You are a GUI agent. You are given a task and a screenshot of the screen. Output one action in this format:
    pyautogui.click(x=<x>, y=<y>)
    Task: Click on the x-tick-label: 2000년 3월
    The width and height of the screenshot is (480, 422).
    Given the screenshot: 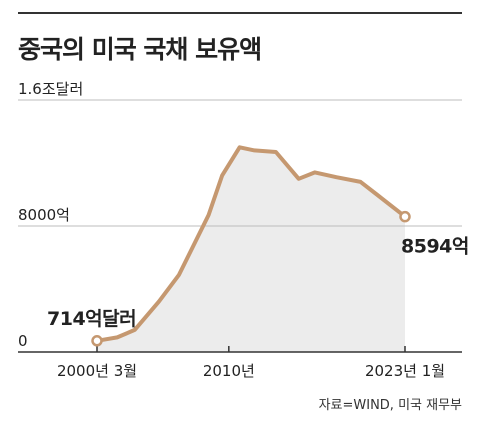 What is the action you would take?
    pyautogui.click(x=97, y=371)
    